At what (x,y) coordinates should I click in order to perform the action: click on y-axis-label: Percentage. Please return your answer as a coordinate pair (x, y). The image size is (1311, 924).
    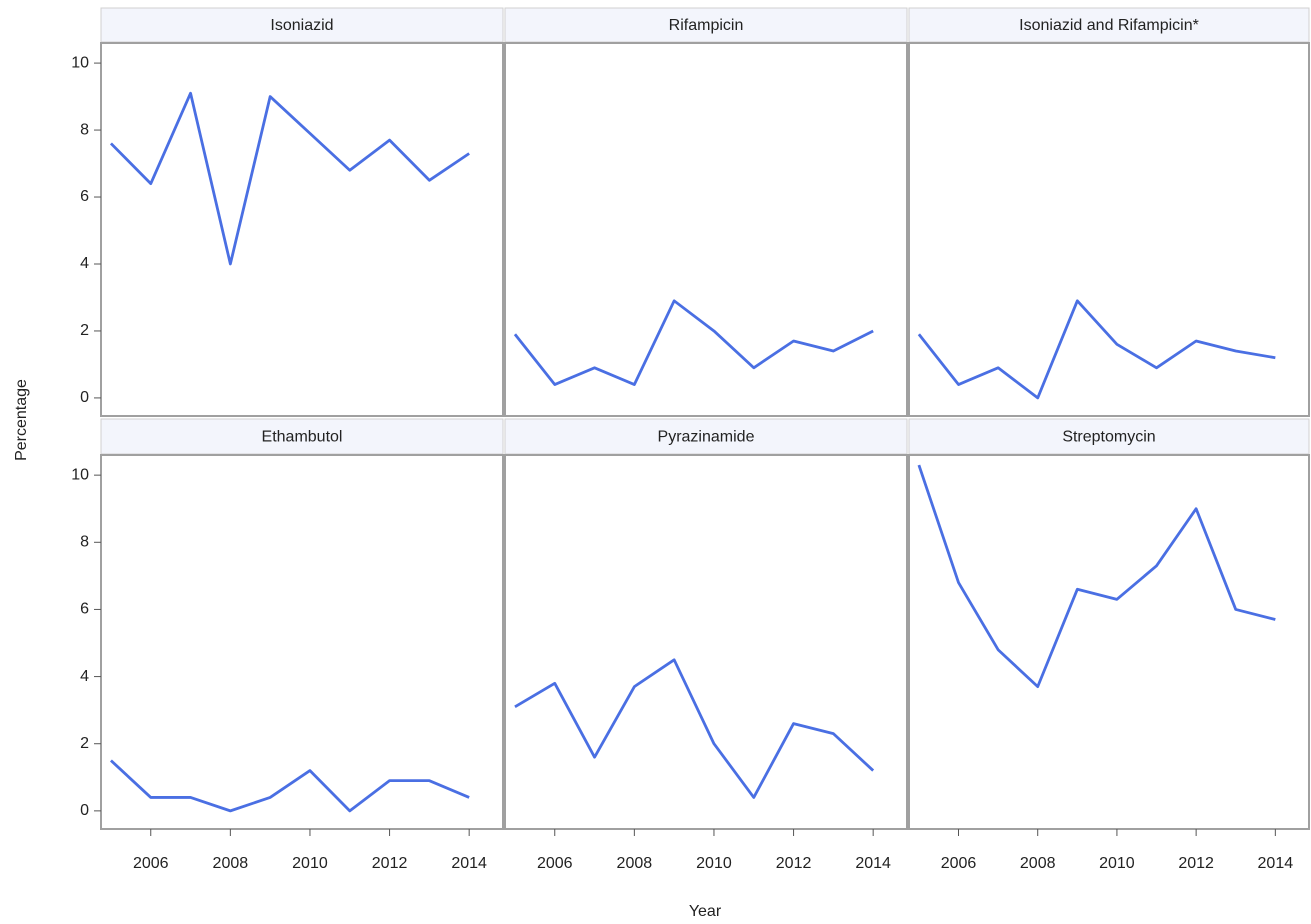
    Looking at the image, I should click on (21, 420).